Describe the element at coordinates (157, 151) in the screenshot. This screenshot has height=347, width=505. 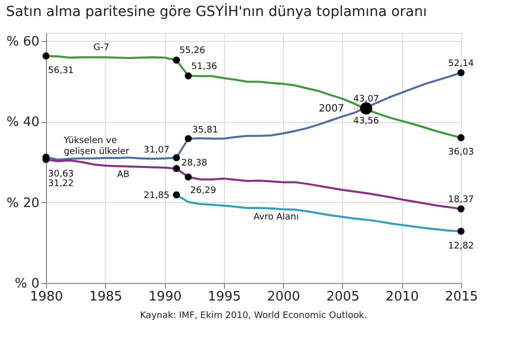
I see `data-label: 31,07` at that location.